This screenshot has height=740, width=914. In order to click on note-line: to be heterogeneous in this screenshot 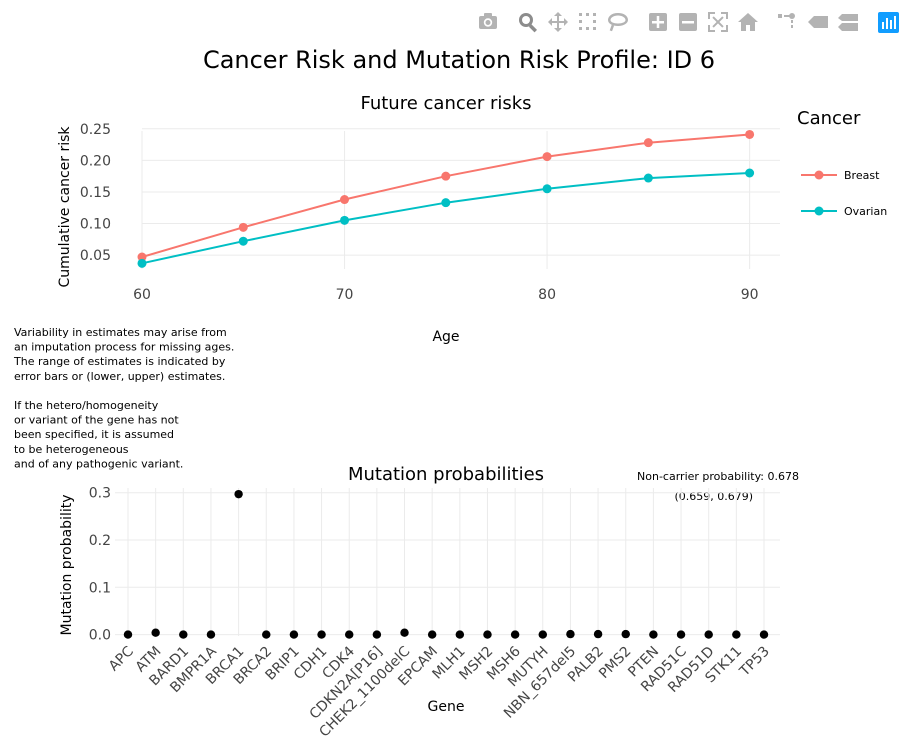, I will do `click(71, 449)`.